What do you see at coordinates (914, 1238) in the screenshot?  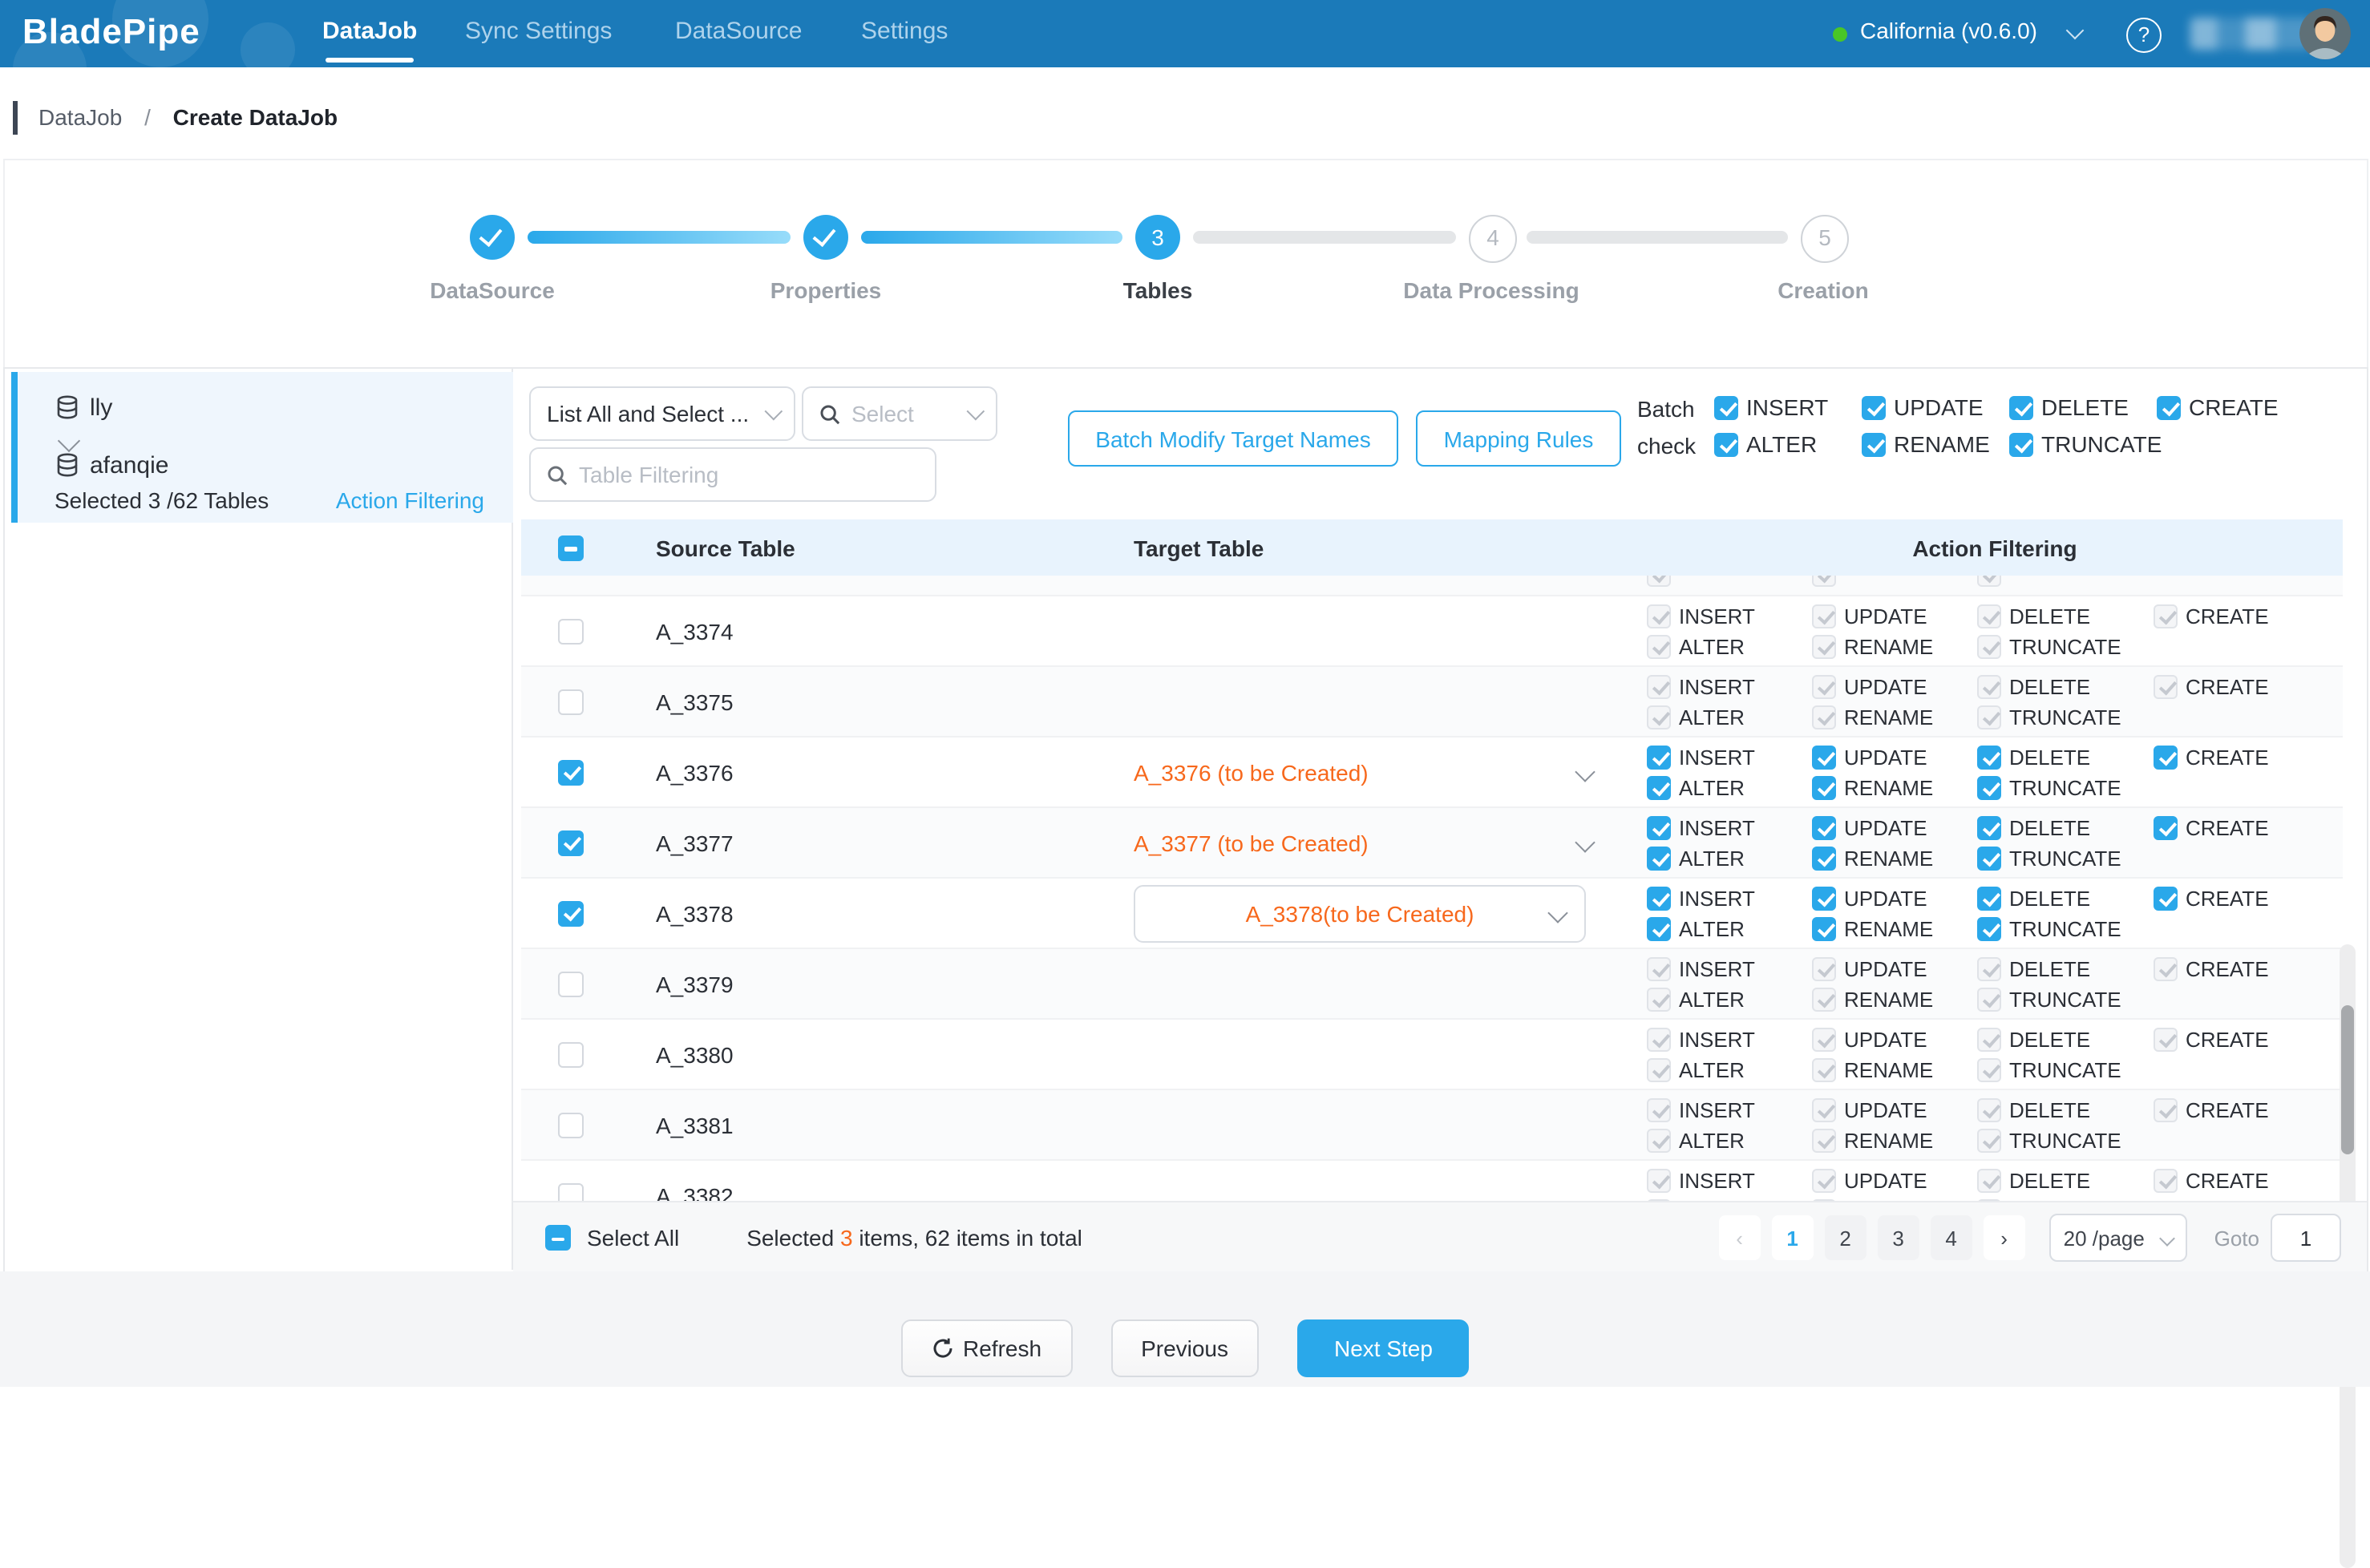 I see `selected-summary: Selected 3 items, 62 items in total` at bounding box center [914, 1238].